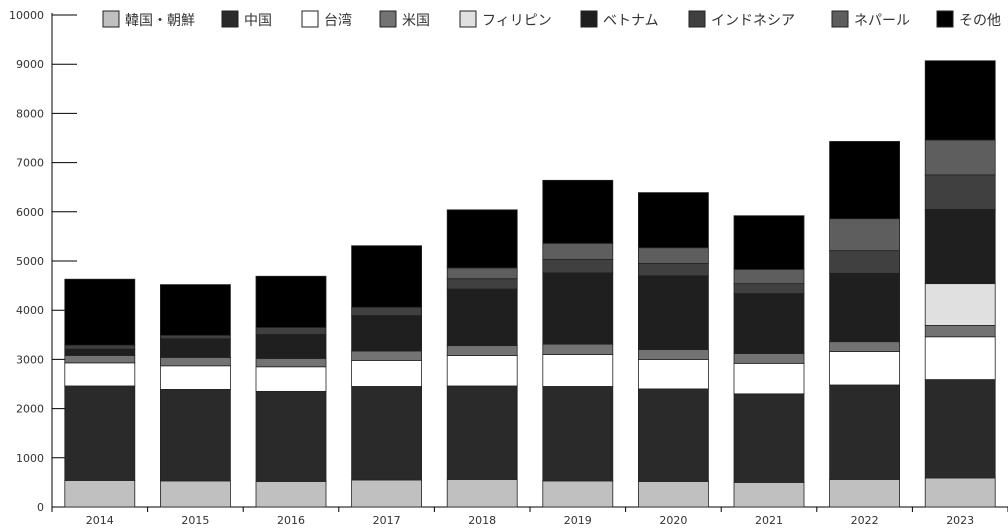  I want to click on x-tick-label: 2014, so click(100, 520).